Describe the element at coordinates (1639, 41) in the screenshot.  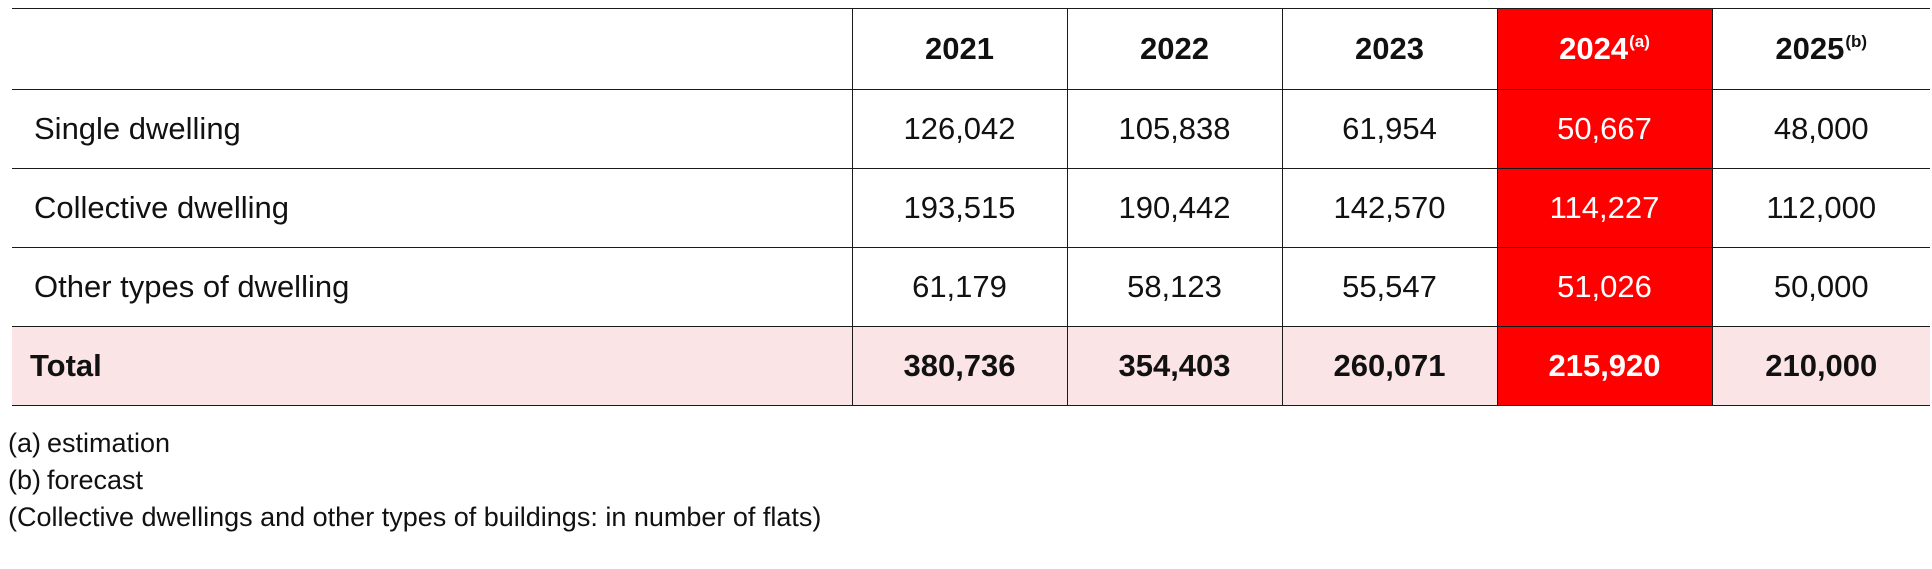
I see `footnote-mark-a: (a)` at that location.